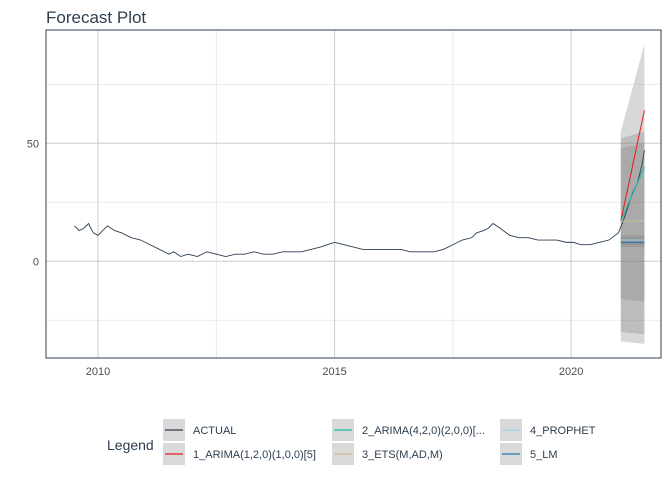 The width and height of the screenshot is (672, 480). I want to click on legend-entry: 3_ETS(M,AD,M), so click(387, 454).